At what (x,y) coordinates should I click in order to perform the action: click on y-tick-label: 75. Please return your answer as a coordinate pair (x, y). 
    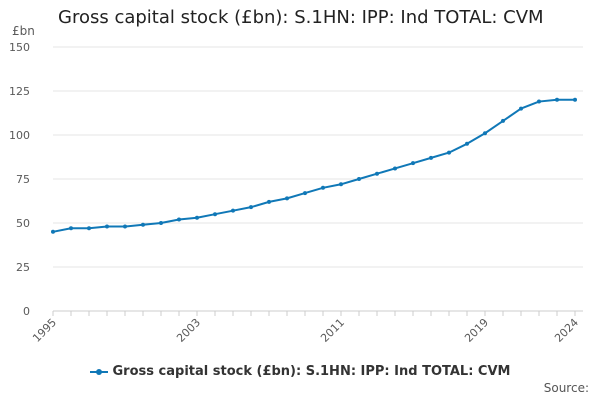
    Looking at the image, I should click on (23, 179).